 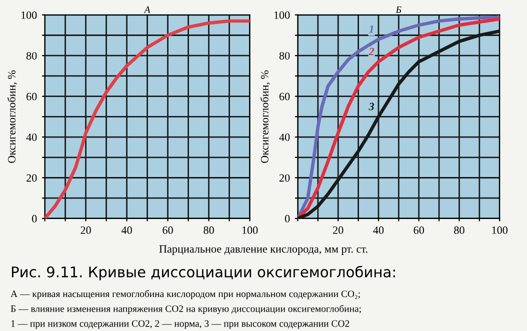 What do you see at coordinates (371, 52) in the screenshot?
I see `series-label: 2` at bounding box center [371, 52].